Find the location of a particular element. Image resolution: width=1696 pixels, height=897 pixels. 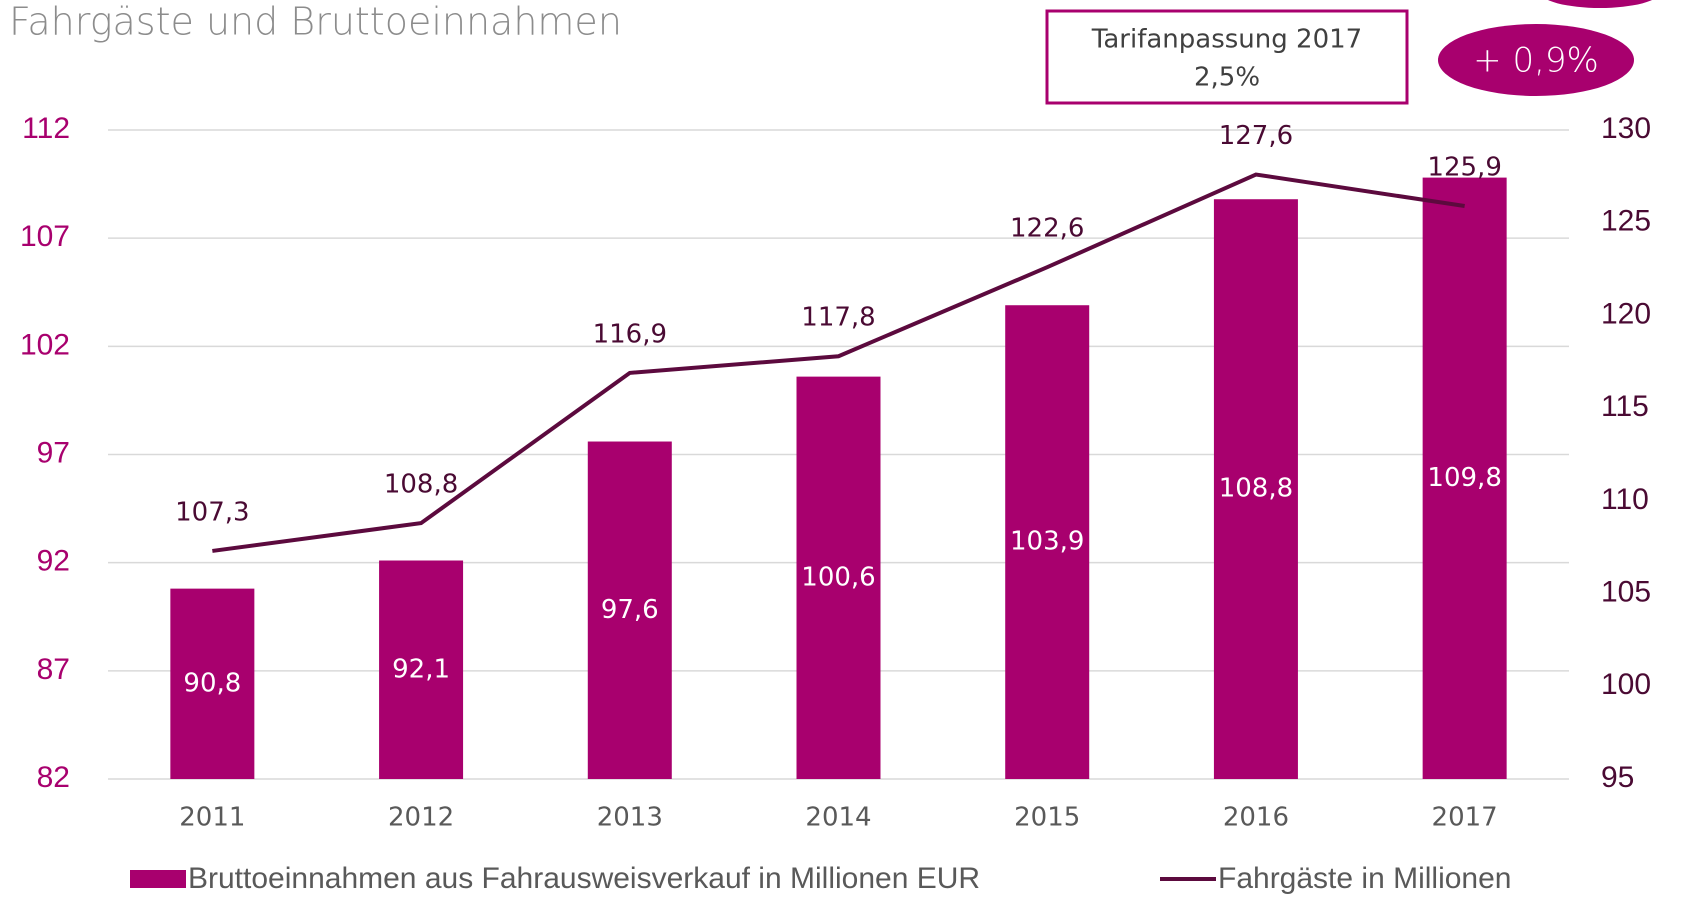

bar-label: 100,6 is located at coordinates (838, 577).